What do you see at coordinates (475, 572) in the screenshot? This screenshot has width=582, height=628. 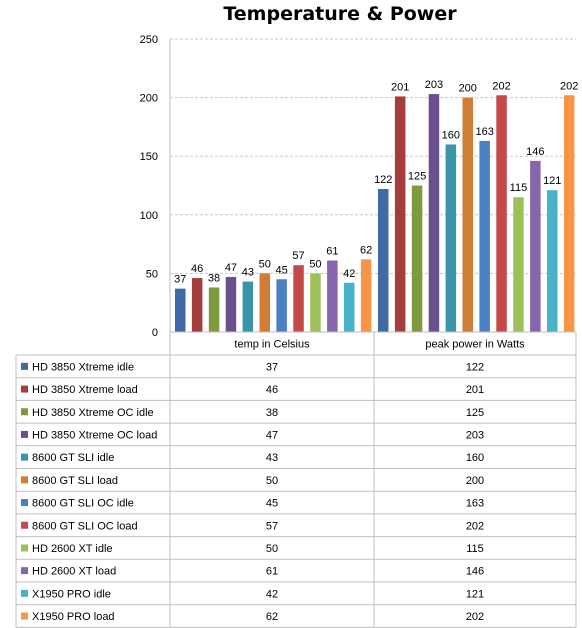 I see `table-cell: 146` at bounding box center [475, 572].